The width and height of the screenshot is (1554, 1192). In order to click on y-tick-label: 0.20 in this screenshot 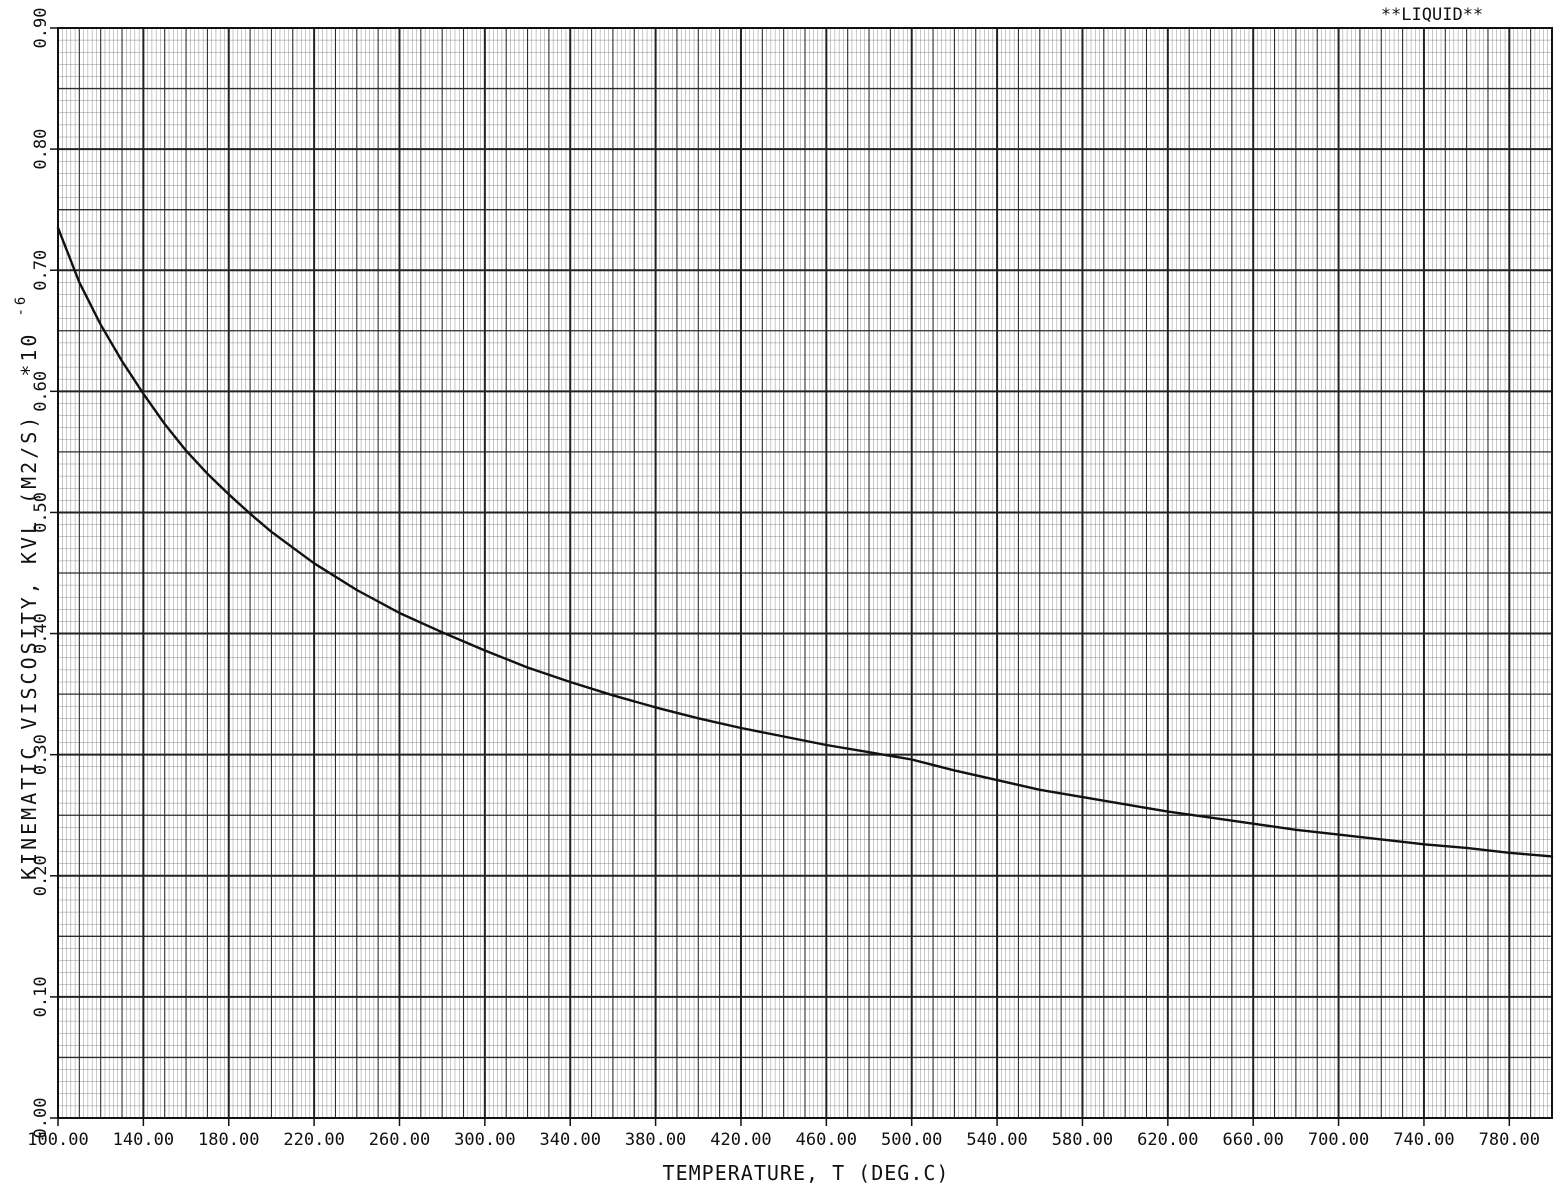, I will do `click(41, 875)`.